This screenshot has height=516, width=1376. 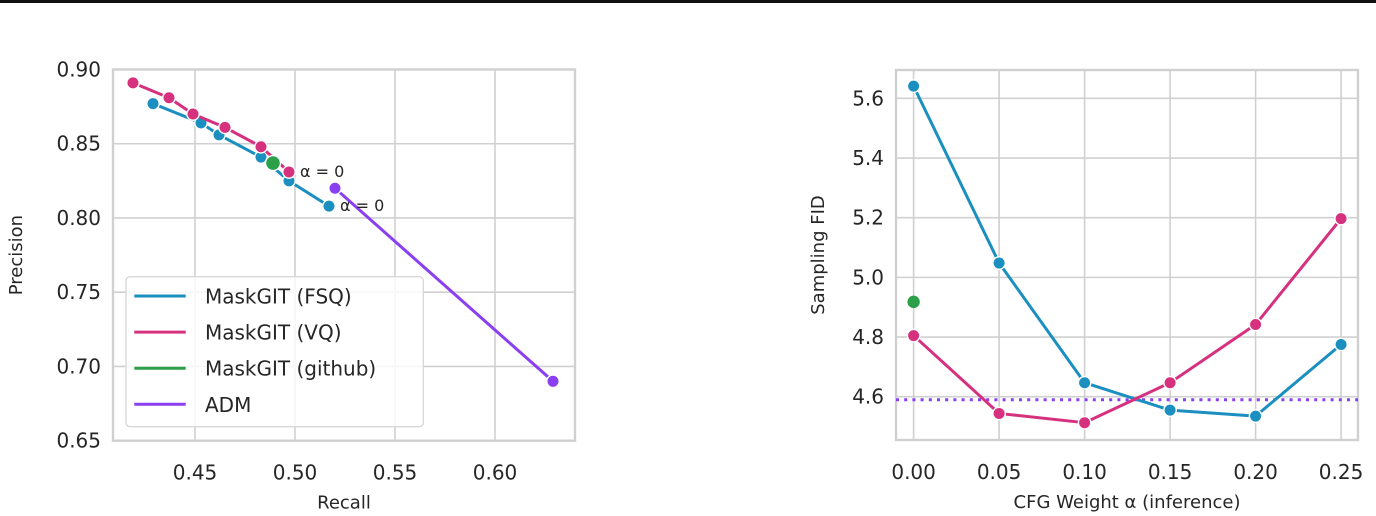 I want to click on x-tick-label: 0.10, so click(x=1084, y=472).